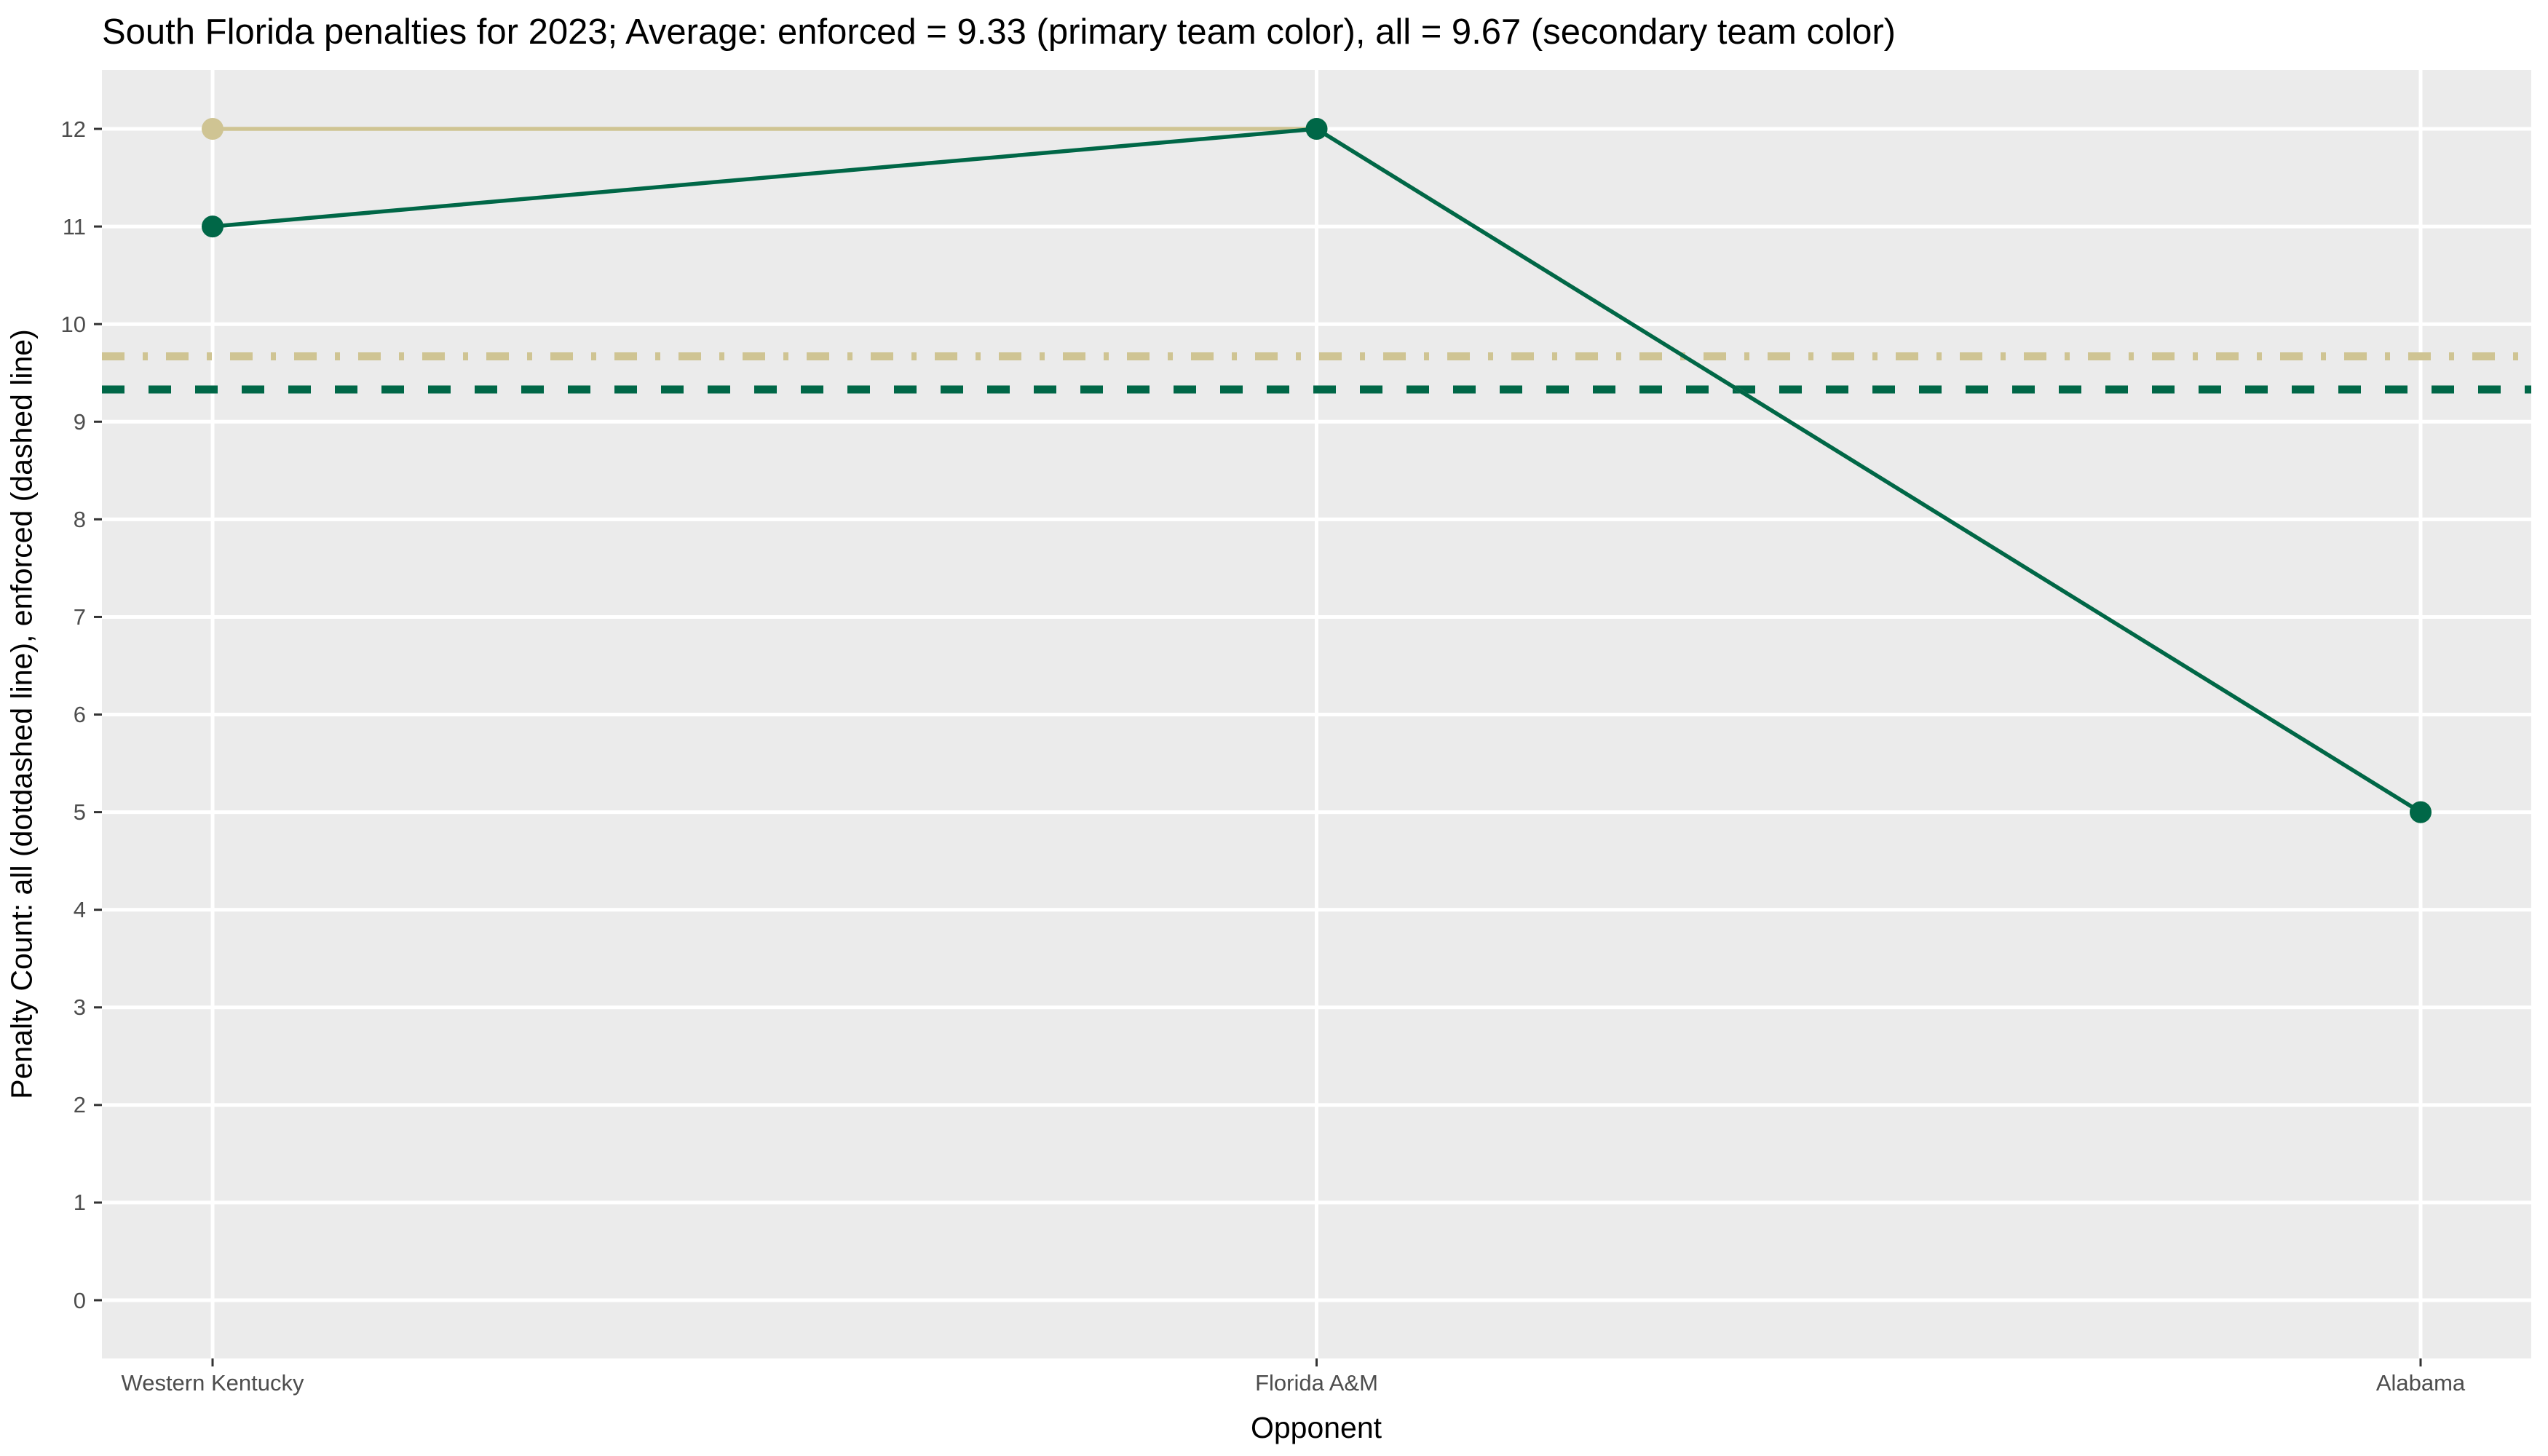 The height and width of the screenshot is (1456, 2548). What do you see at coordinates (212, 129) in the screenshot?
I see `data-point-all` at bounding box center [212, 129].